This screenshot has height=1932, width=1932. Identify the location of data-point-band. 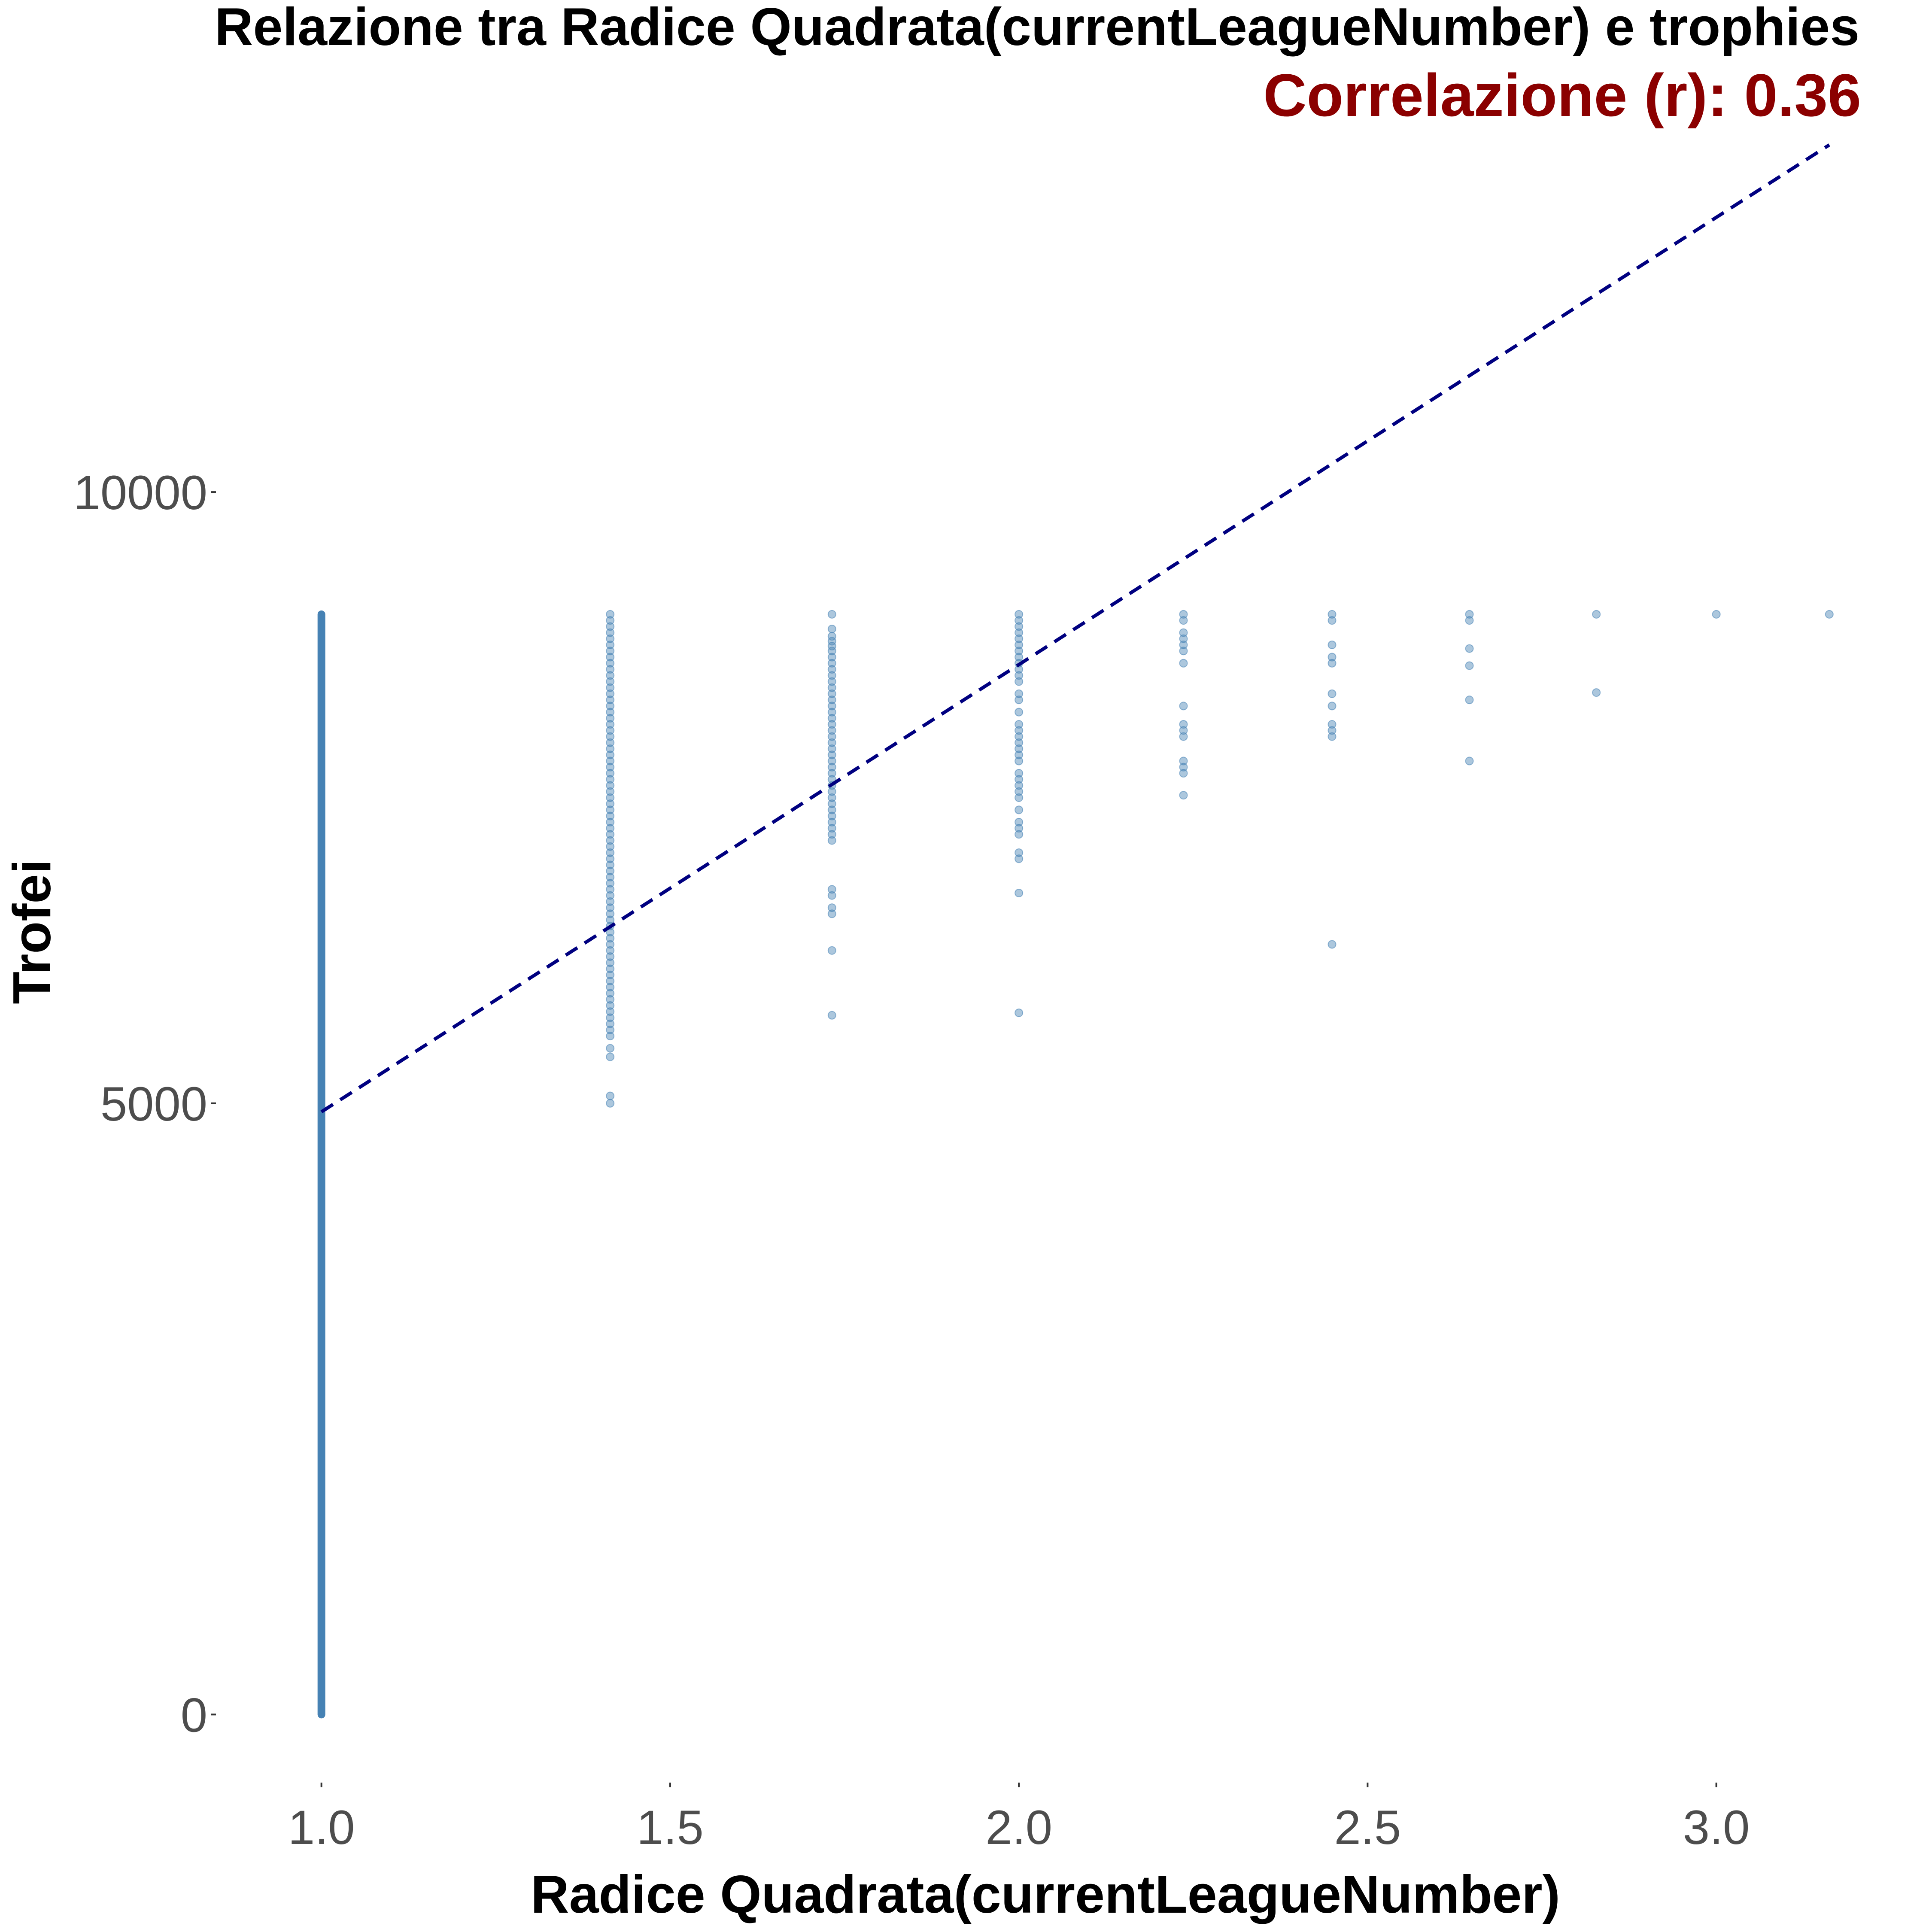
(321, 1164).